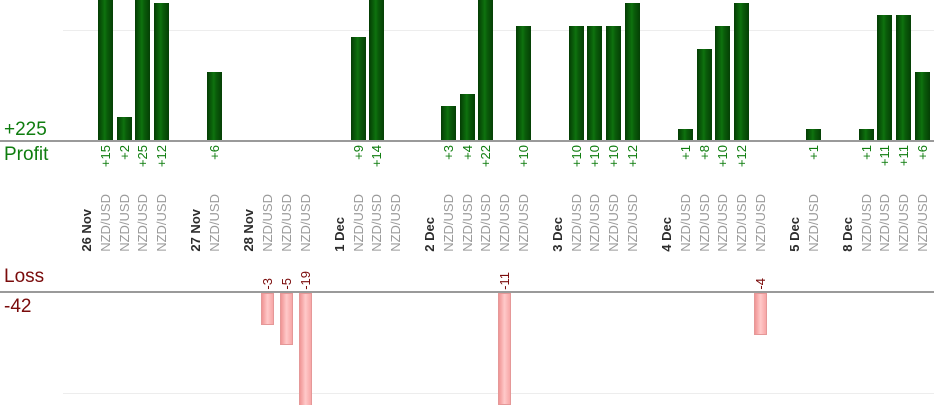  I want to click on profit-value-label: +22, so click(486, 156).